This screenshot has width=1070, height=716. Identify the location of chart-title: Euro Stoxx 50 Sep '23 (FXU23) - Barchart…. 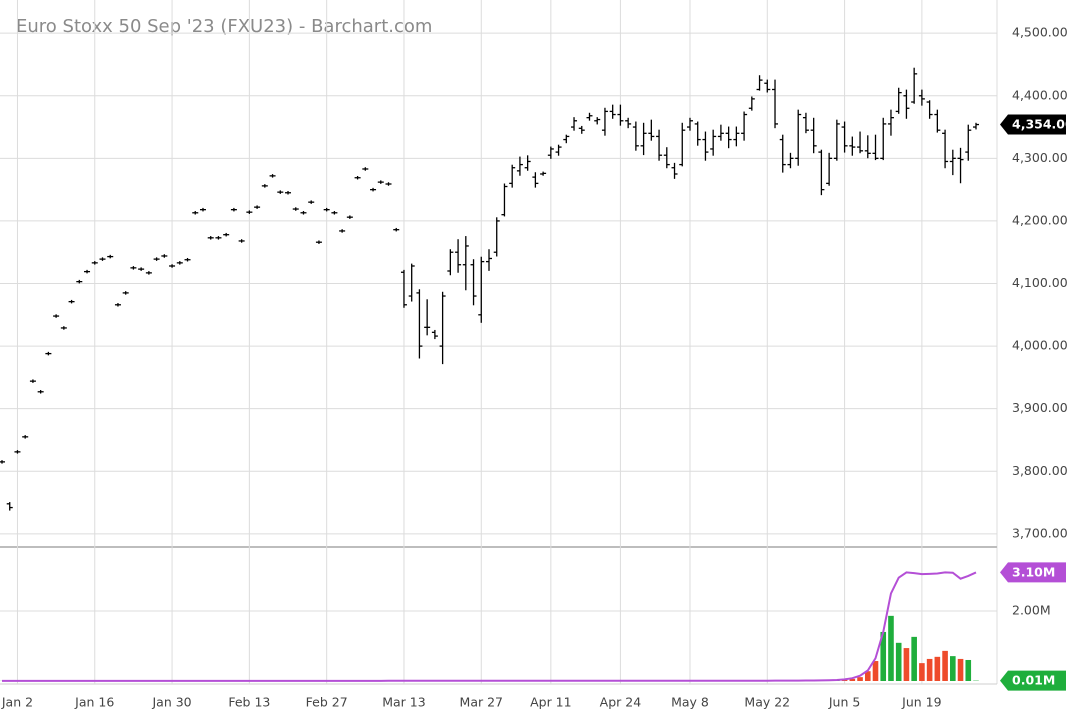
(224, 26).